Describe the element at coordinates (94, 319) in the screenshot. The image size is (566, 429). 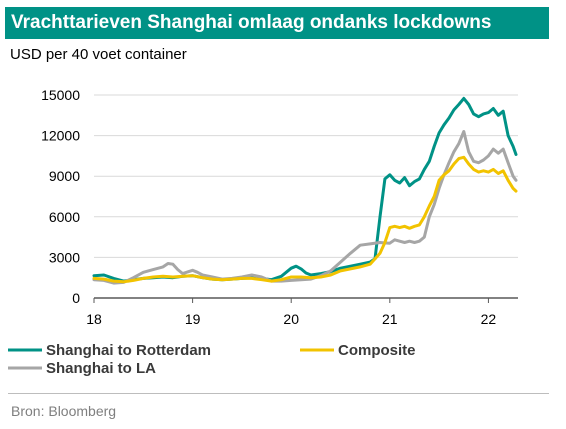
I see `x-tick-label: 18` at that location.